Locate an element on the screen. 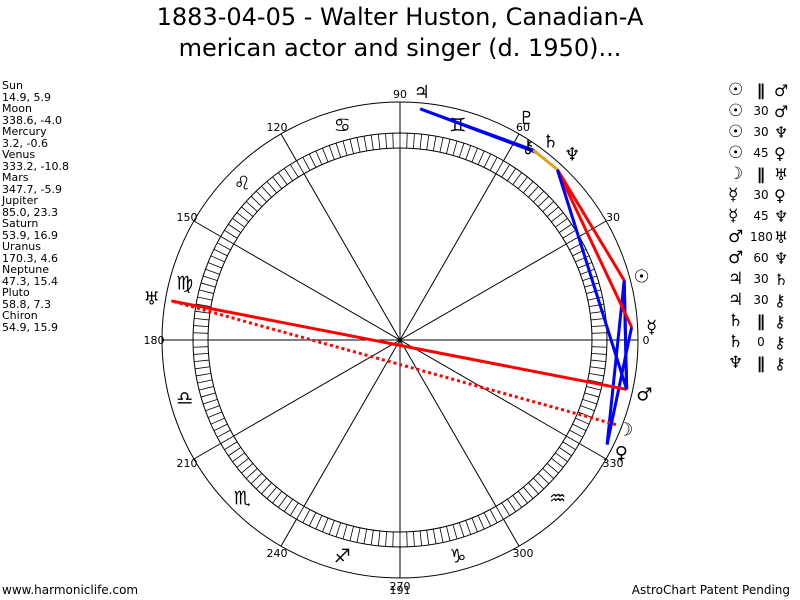 The image size is (800, 600). planet-glyph-sun: ☉ is located at coordinates (642, 277).